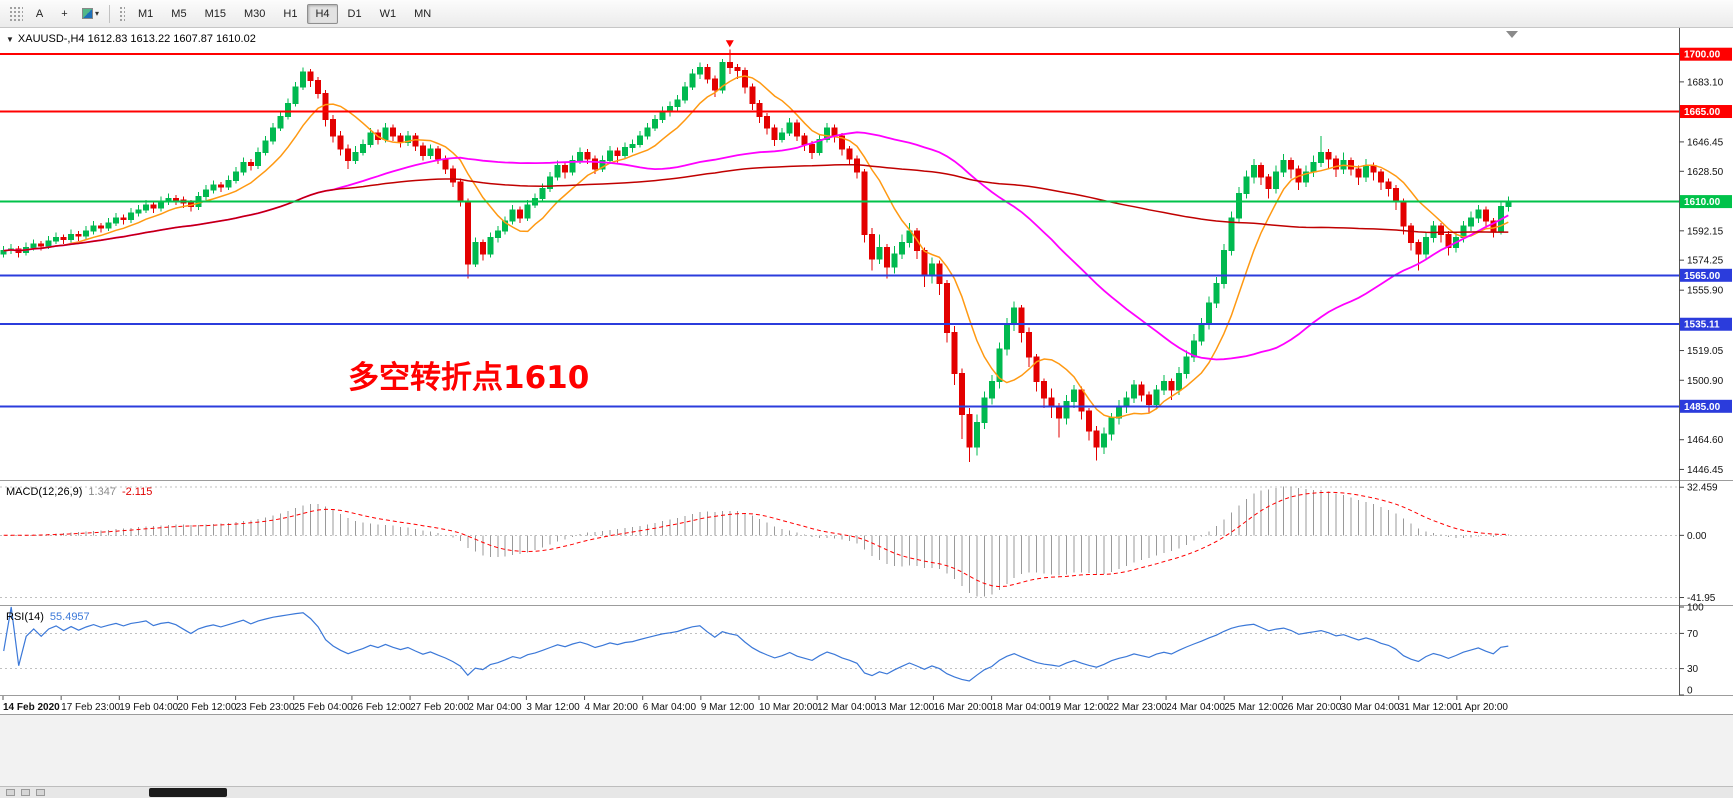 The width and height of the screenshot is (1733, 798). What do you see at coordinates (1702, 325) in the screenshot?
I see `price-axis-tag-label: 1535.11` at bounding box center [1702, 325].